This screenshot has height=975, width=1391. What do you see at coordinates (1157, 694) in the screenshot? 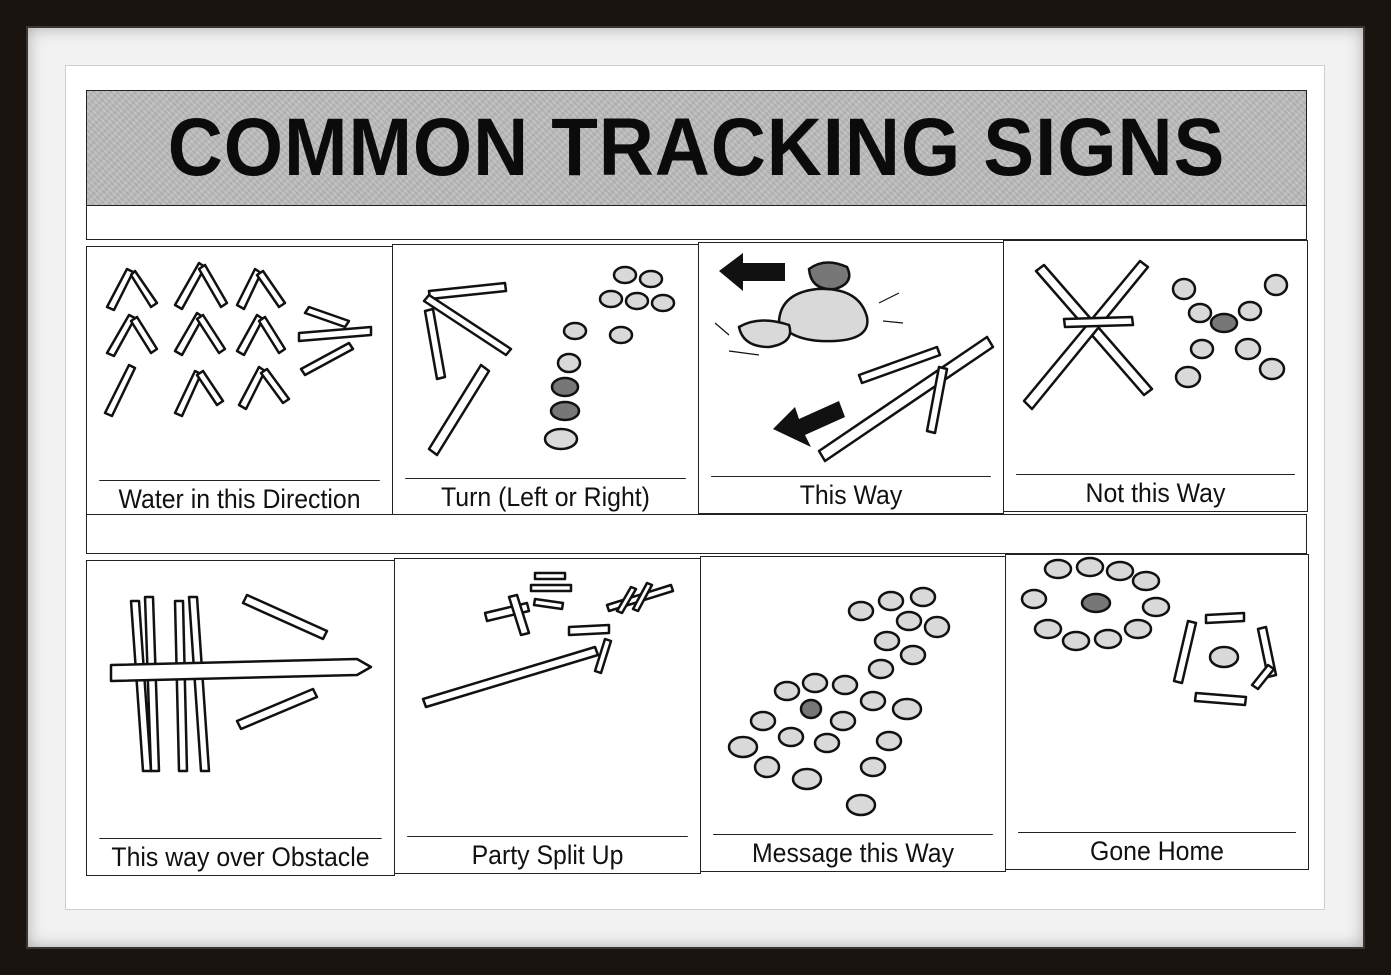
I see `stone-circles-icon` at bounding box center [1157, 694].